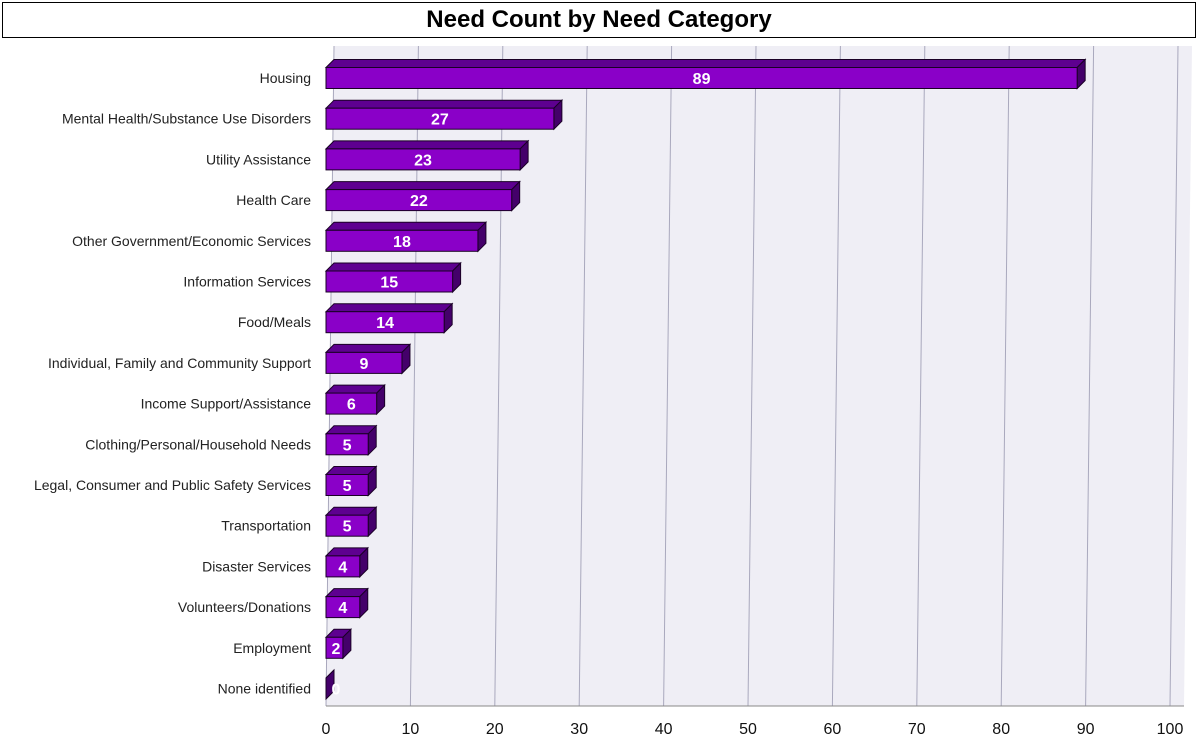 This screenshot has height=750, width=1200. I want to click on category-label: Other Government/Economic Services, so click(191, 241).